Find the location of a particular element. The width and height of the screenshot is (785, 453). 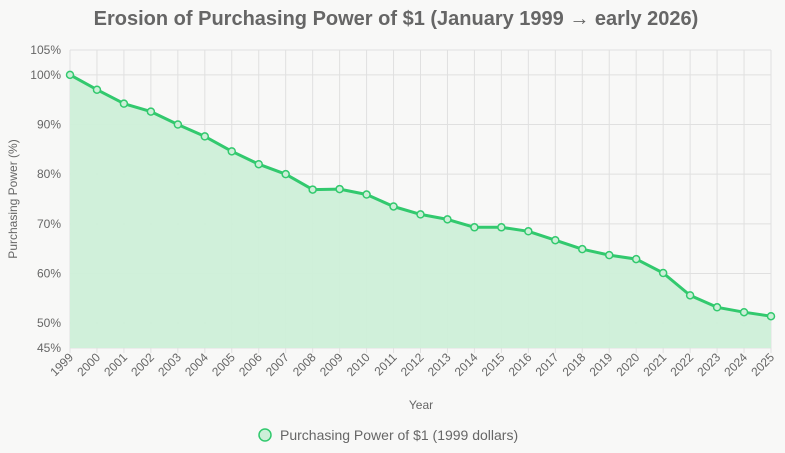

y-tick-label: 70% is located at coordinates (49, 224).